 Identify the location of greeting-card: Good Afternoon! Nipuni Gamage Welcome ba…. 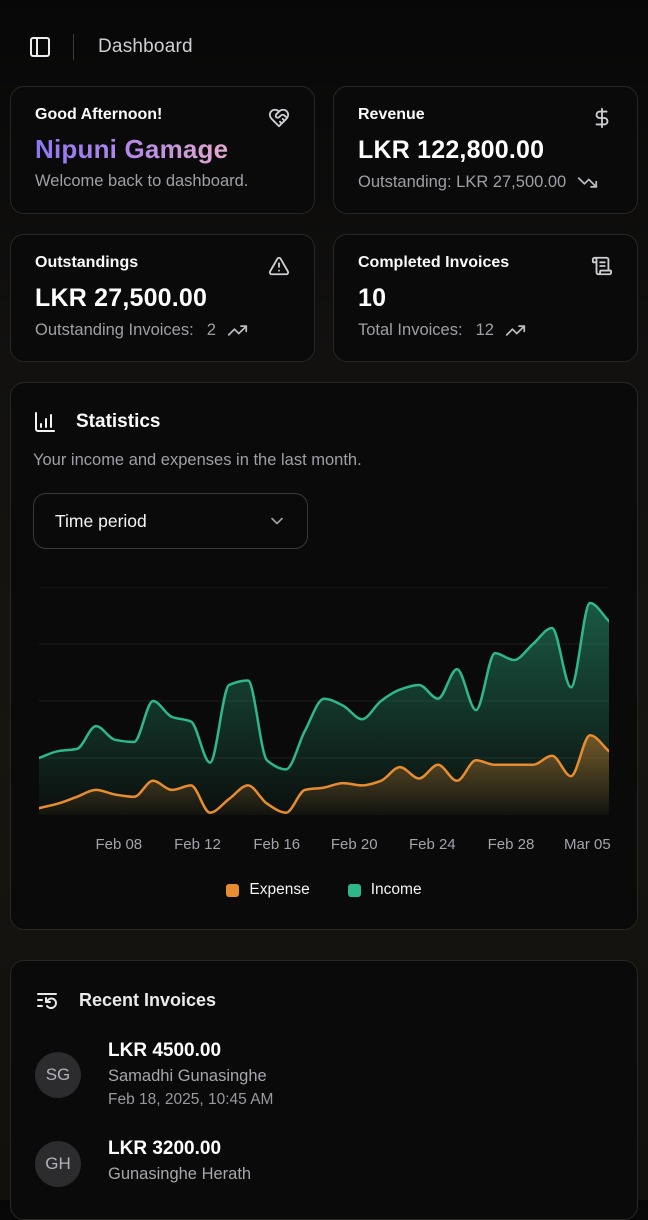
(162, 150).